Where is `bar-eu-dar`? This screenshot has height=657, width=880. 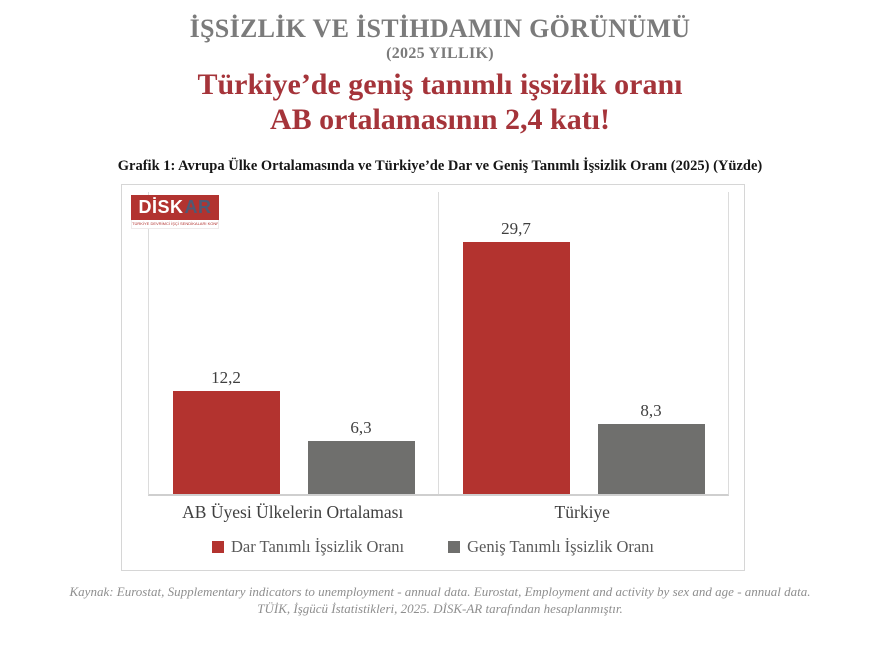 bar-eu-dar is located at coordinates (226, 442).